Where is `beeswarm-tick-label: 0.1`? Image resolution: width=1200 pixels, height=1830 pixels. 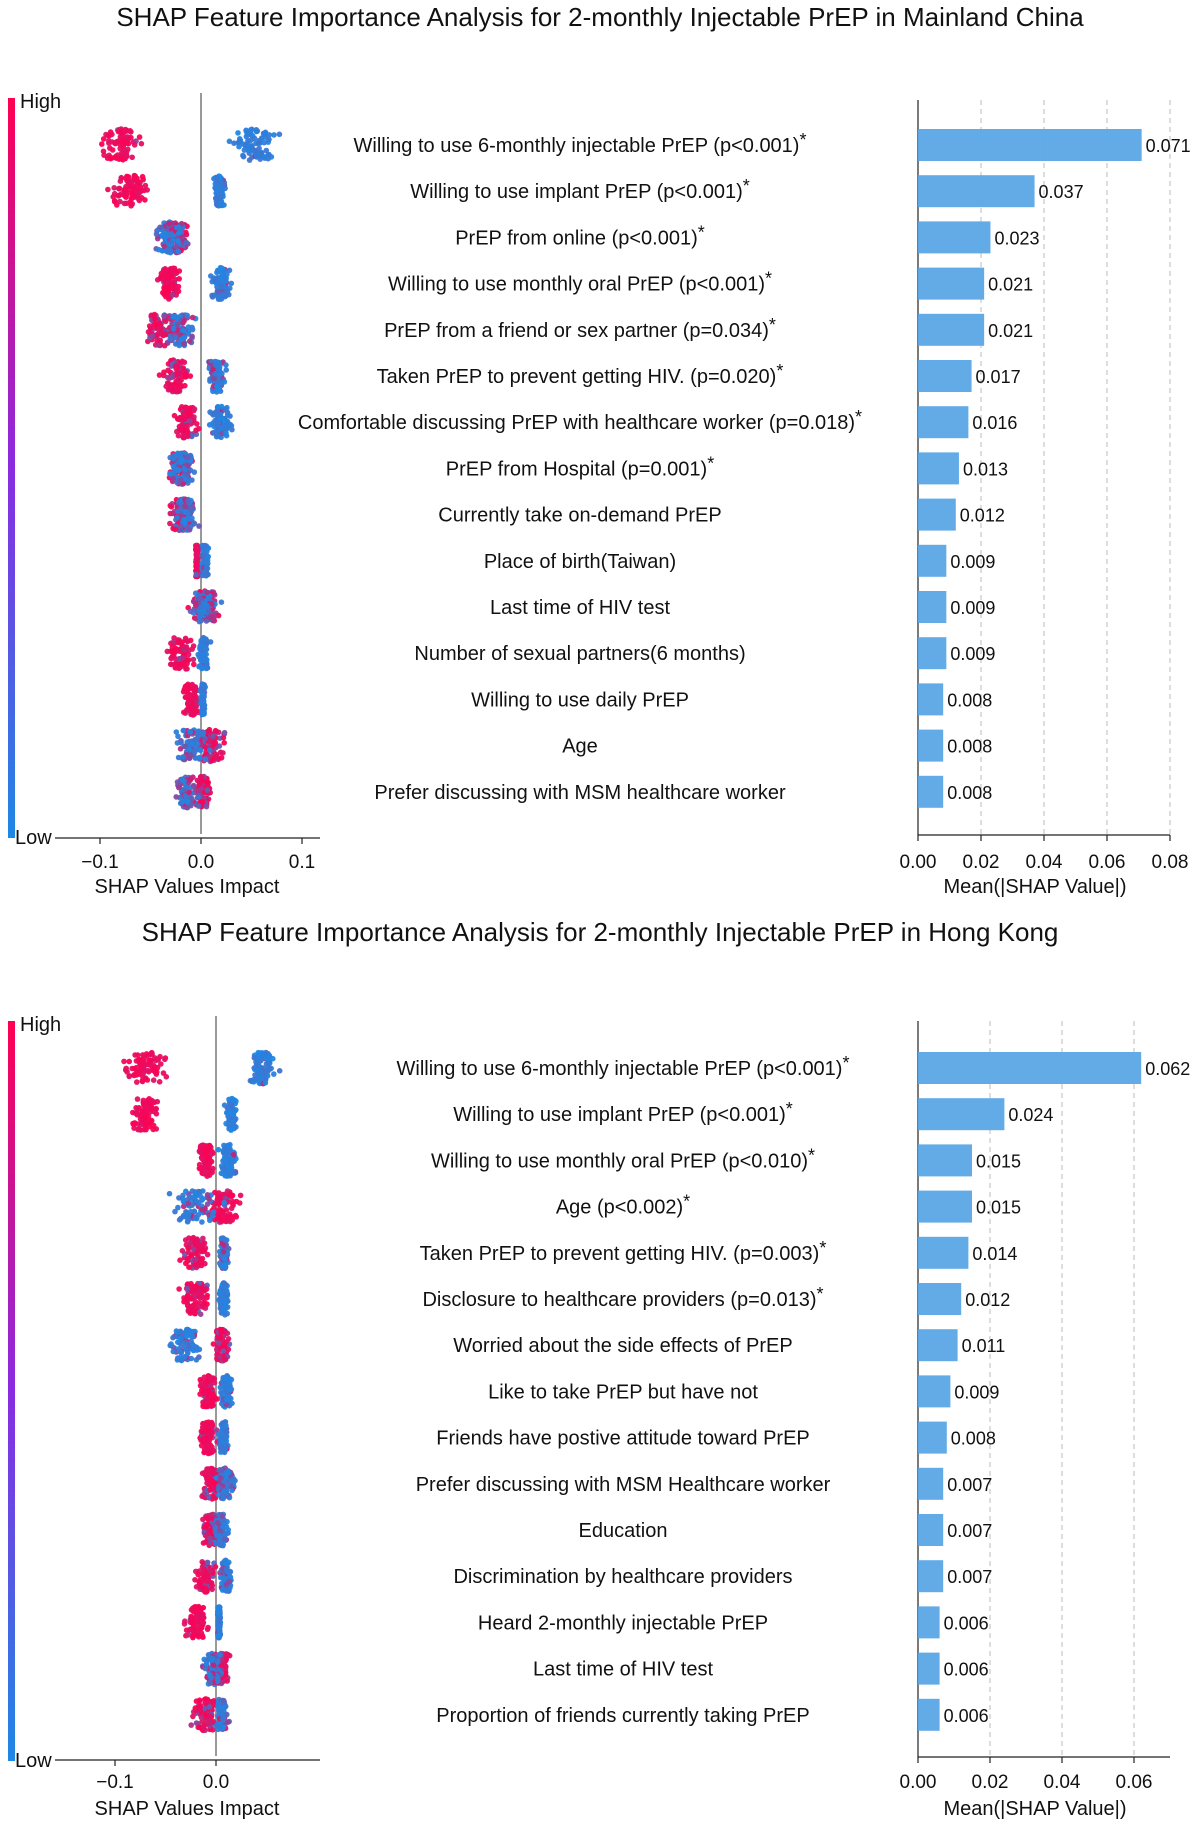 beeswarm-tick-label: 0.1 is located at coordinates (302, 862).